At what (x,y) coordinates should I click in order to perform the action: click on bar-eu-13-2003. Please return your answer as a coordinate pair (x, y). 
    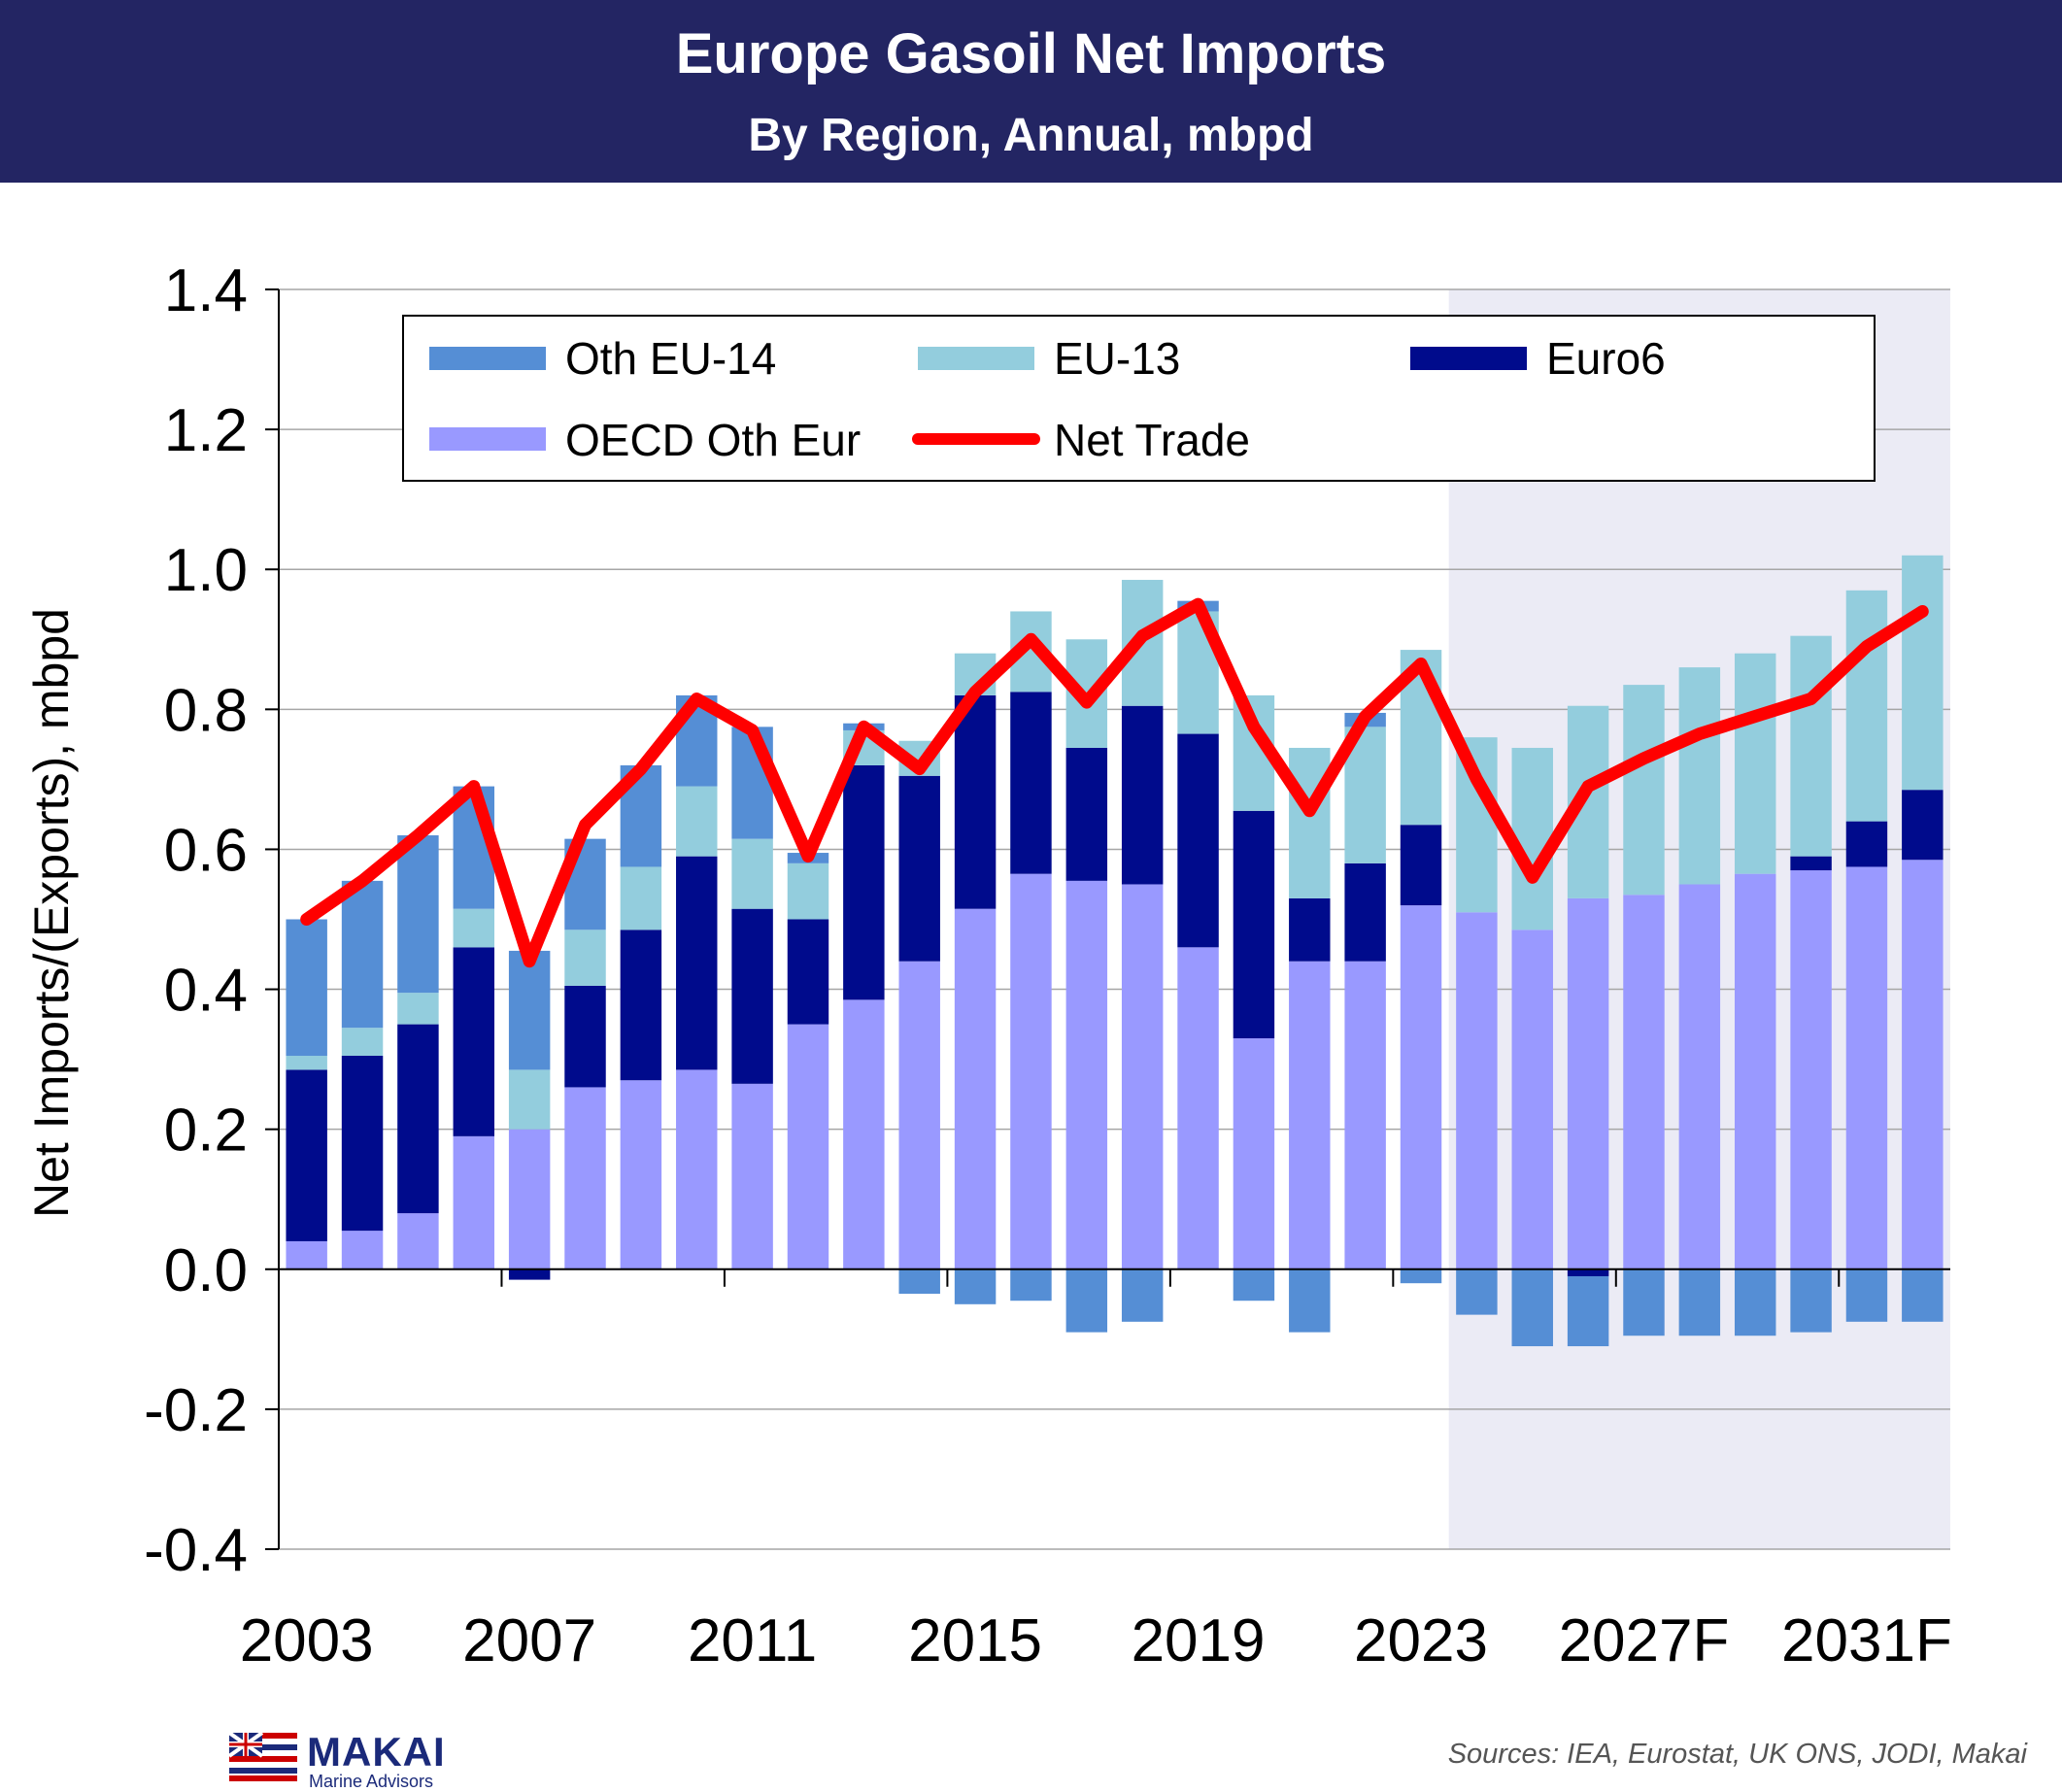
    Looking at the image, I should click on (306, 1063).